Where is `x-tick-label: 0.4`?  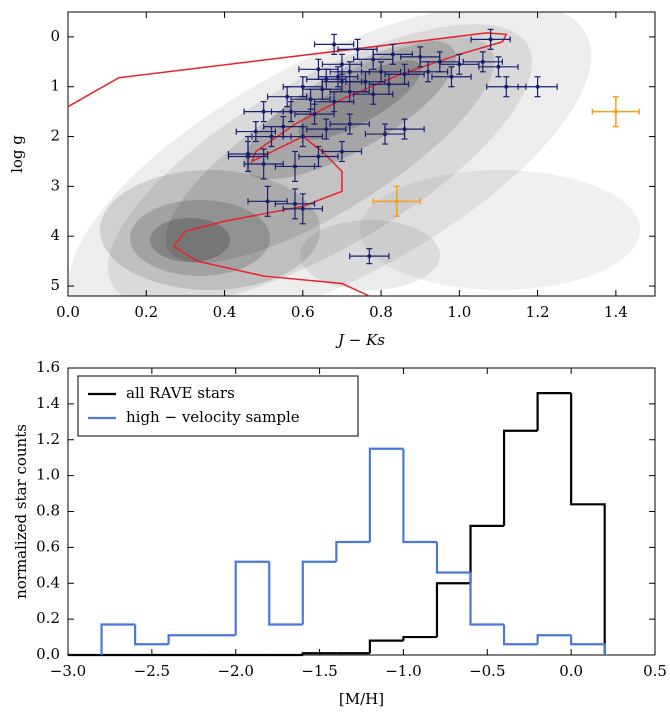 x-tick-label: 0.4 is located at coordinates (225, 312).